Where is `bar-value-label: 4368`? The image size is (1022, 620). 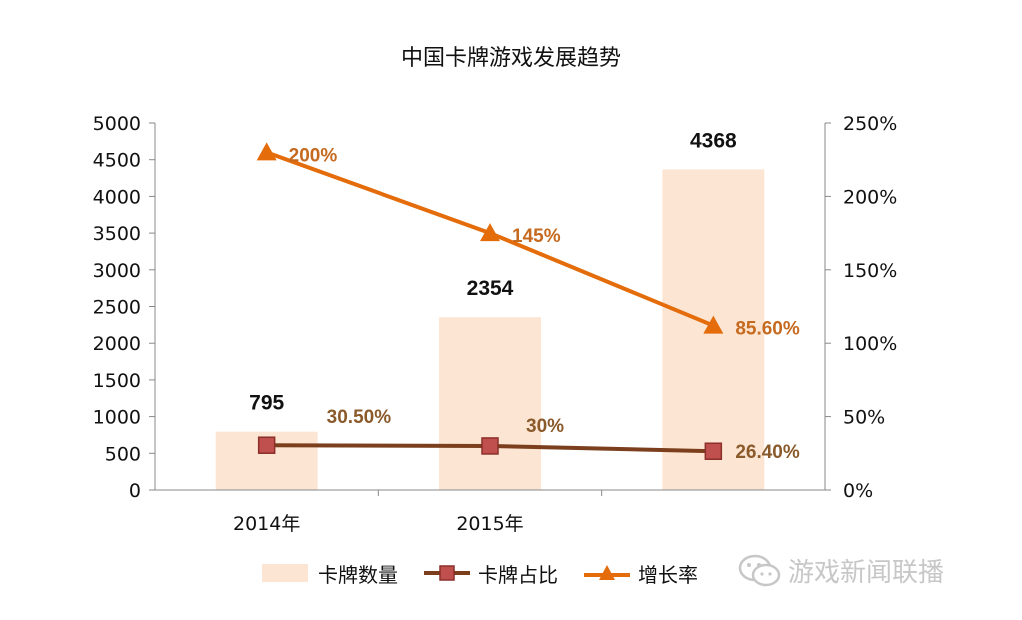 bar-value-label: 4368 is located at coordinates (713, 140).